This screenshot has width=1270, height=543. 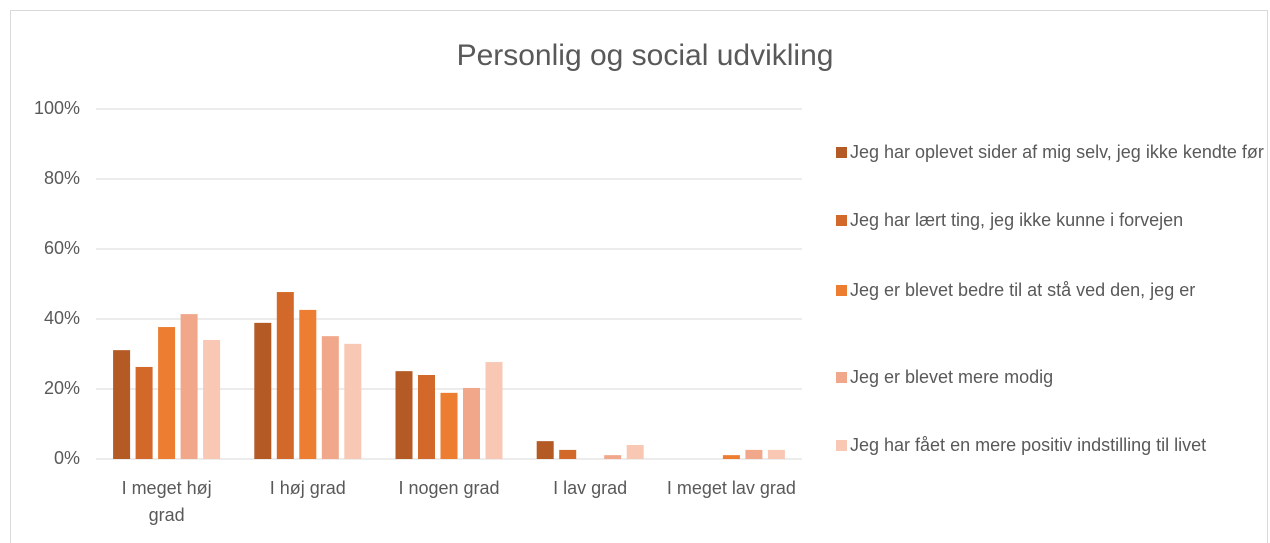 I want to click on y-tick-label: 60%, so click(x=62, y=248).